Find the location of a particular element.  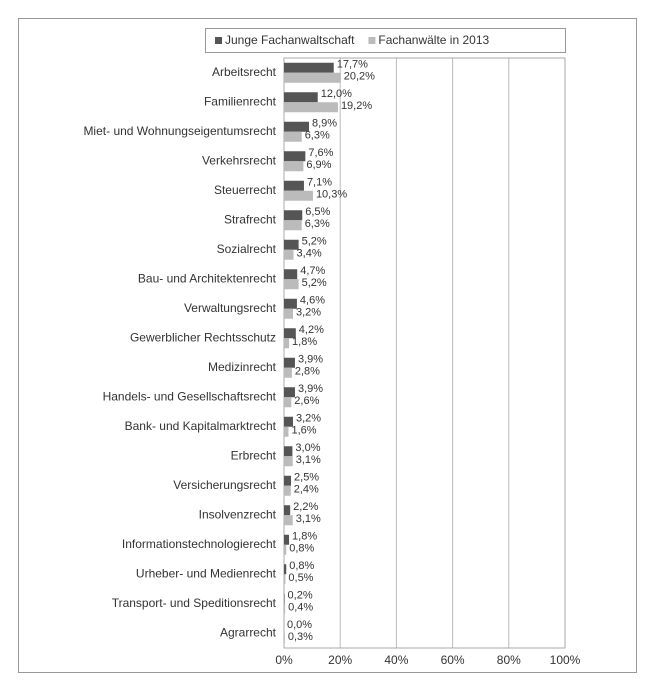

value-label: 2,8% is located at coordinates (307, 372).